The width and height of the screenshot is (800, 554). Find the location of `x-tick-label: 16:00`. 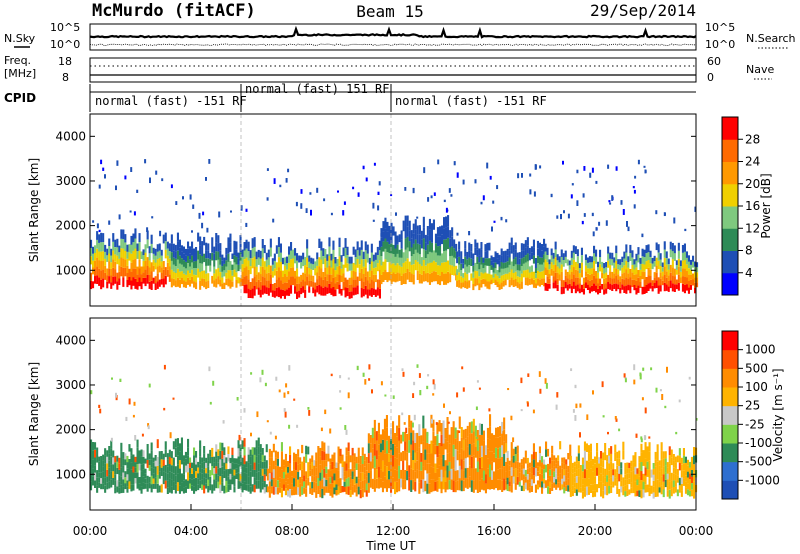

x-tick-label: 16:00 is located at coordinates (494, 531).